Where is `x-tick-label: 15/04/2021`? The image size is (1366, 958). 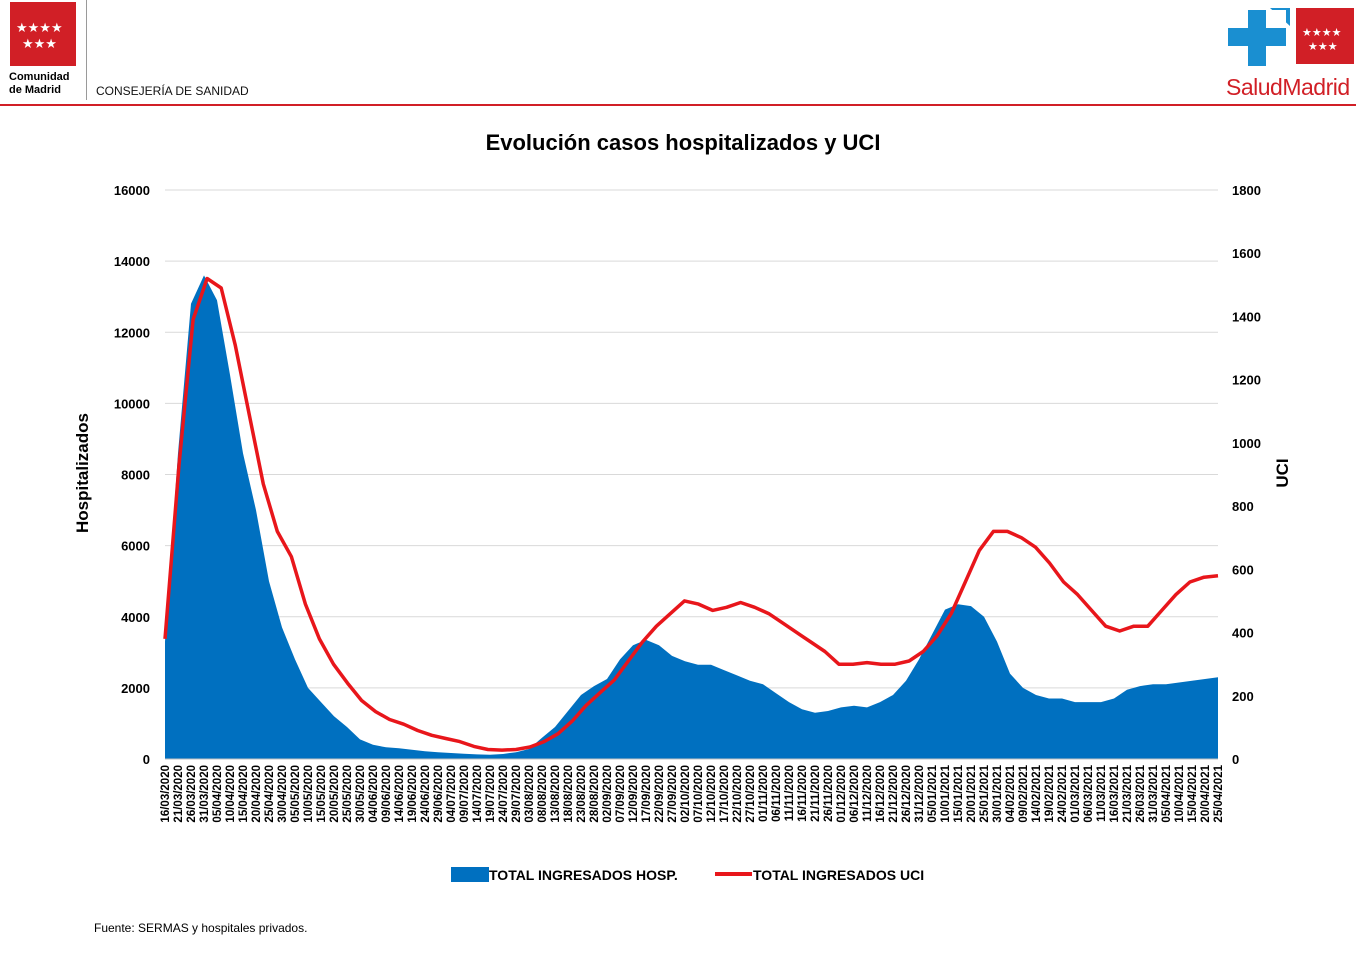
x-tick-label: 15/04/2021 is located at coordinates (1193, 793).